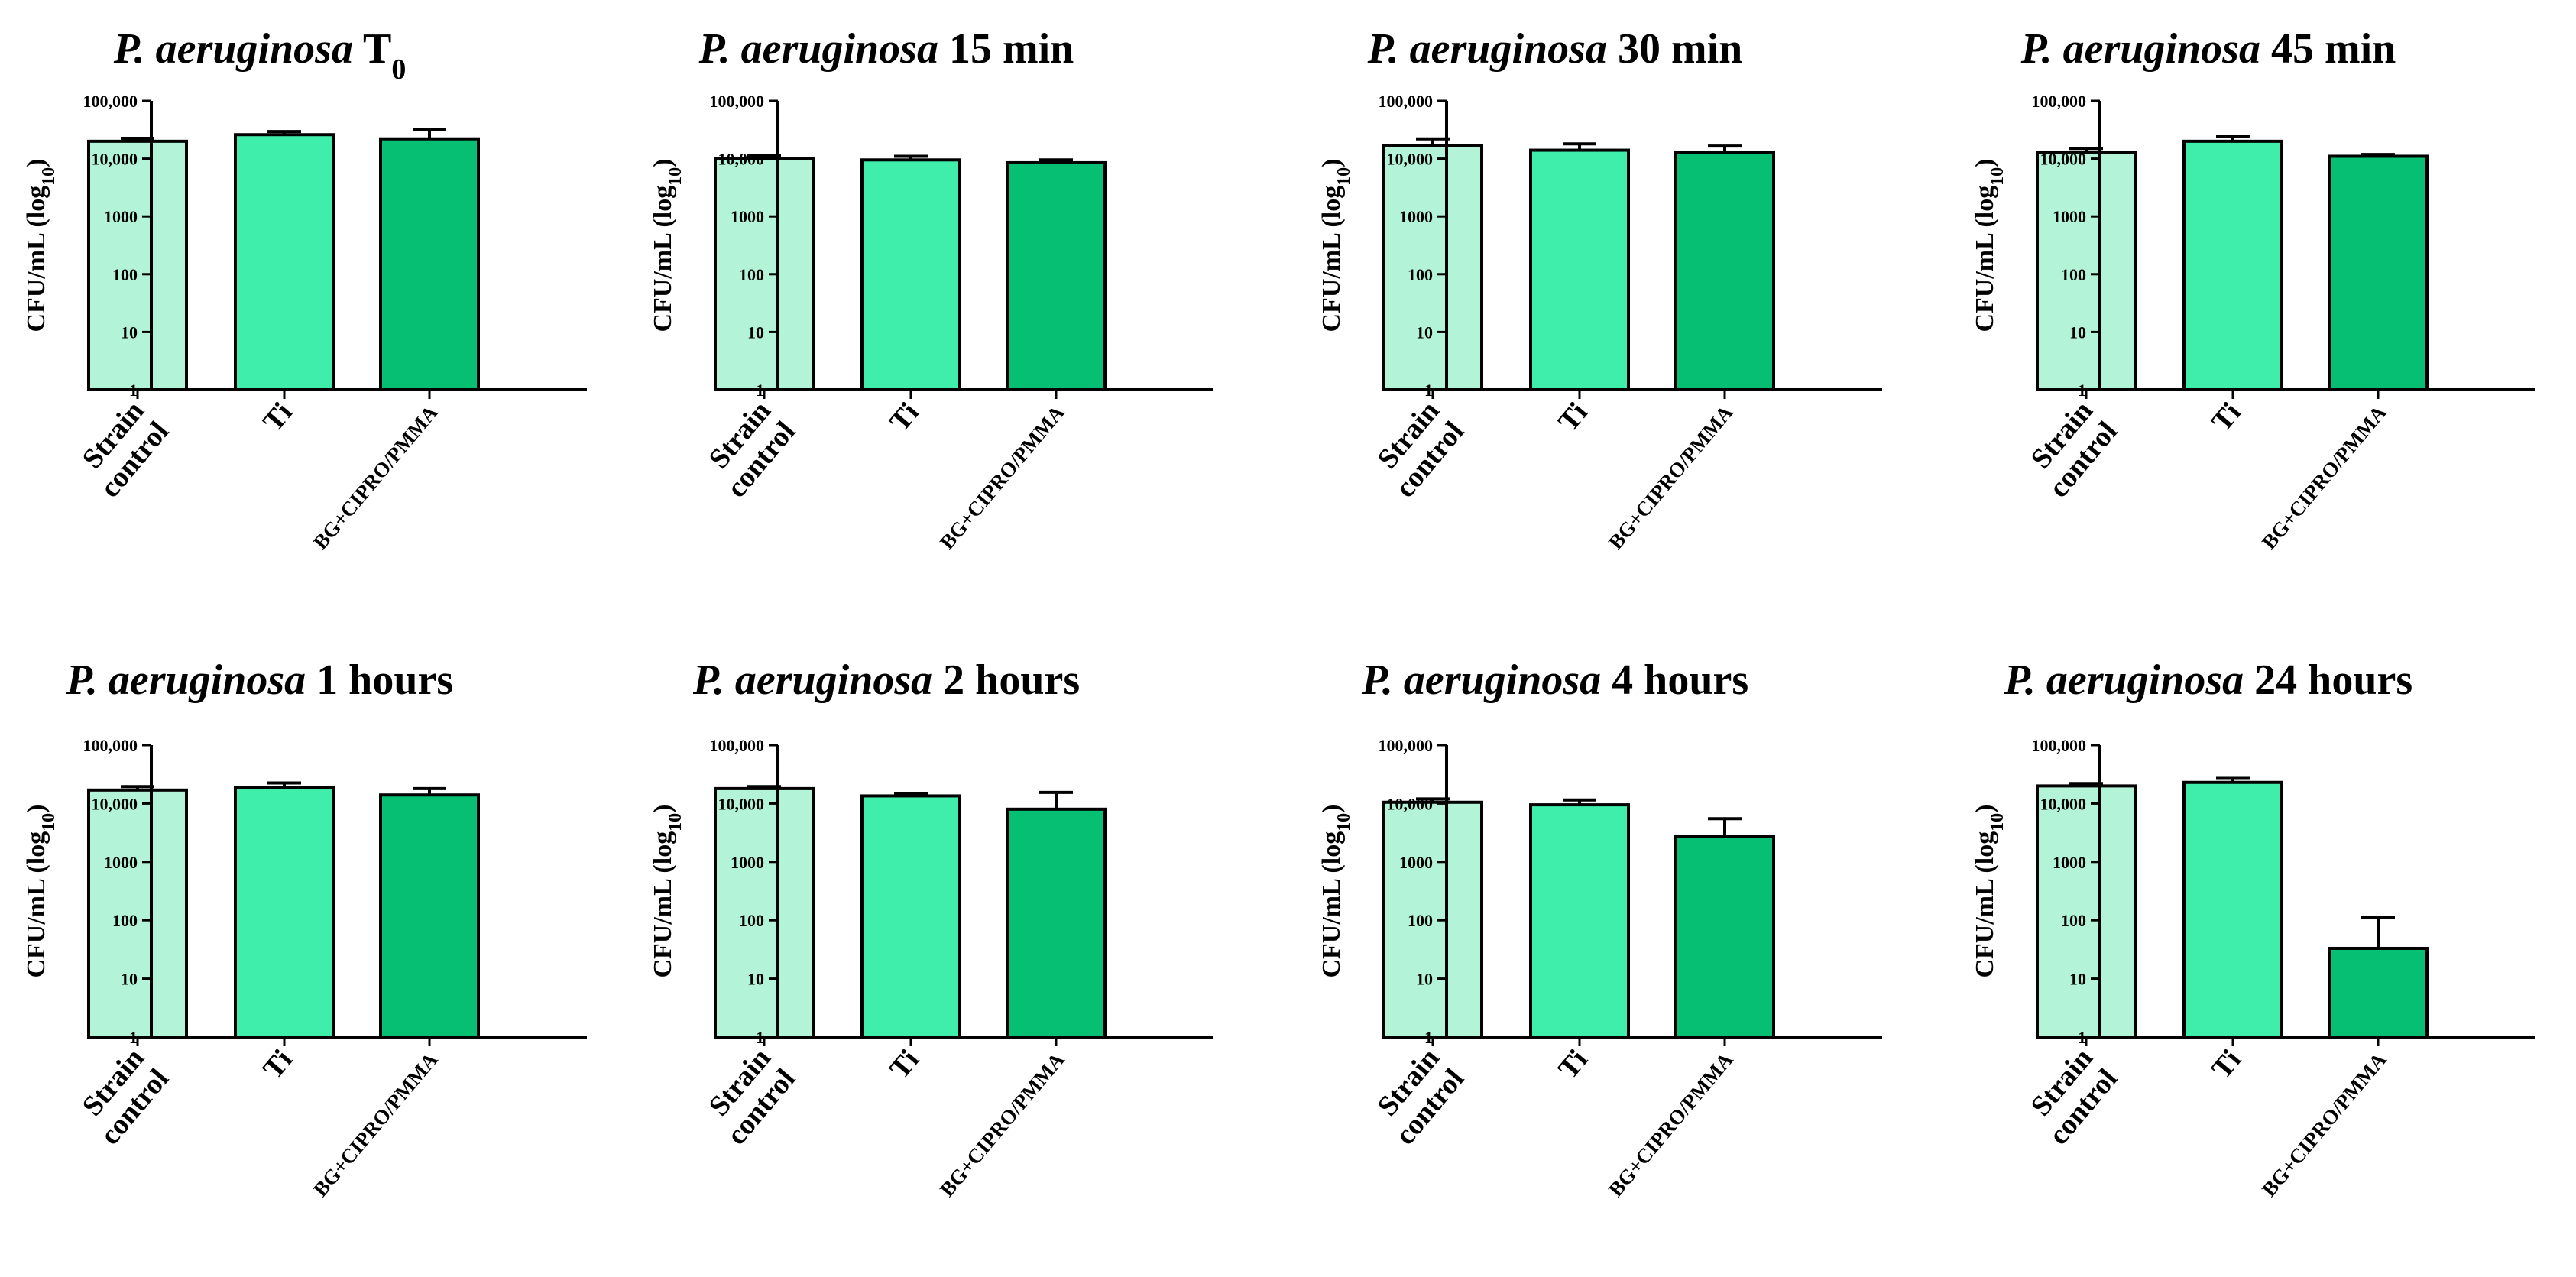 This screenshot has height=1277, width=2576. I want to click on chart-title: P. aeruginosa 15 min, so click(886, 49).